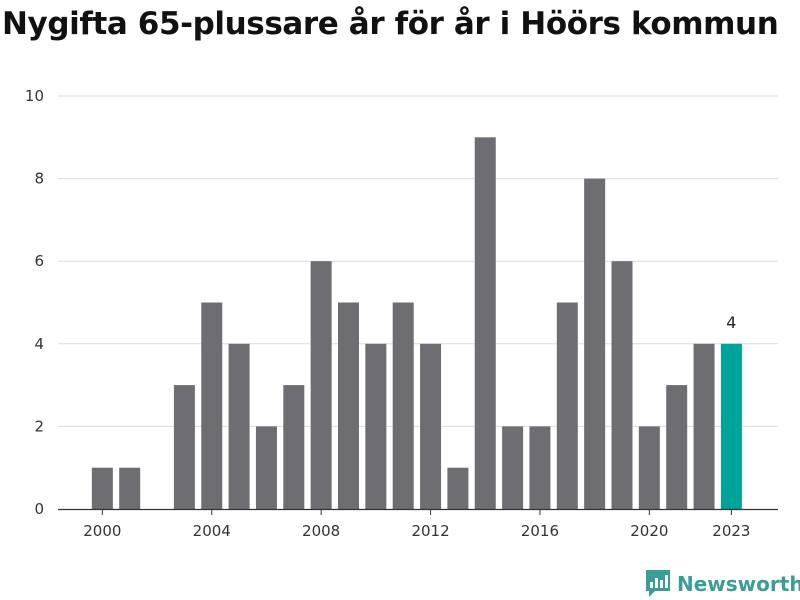 The image size is (800, 600). What do you see at coordinates (649, 531) in the screenshot?
I see `x-tick-label: 2020` at bounding box center [649, 531].